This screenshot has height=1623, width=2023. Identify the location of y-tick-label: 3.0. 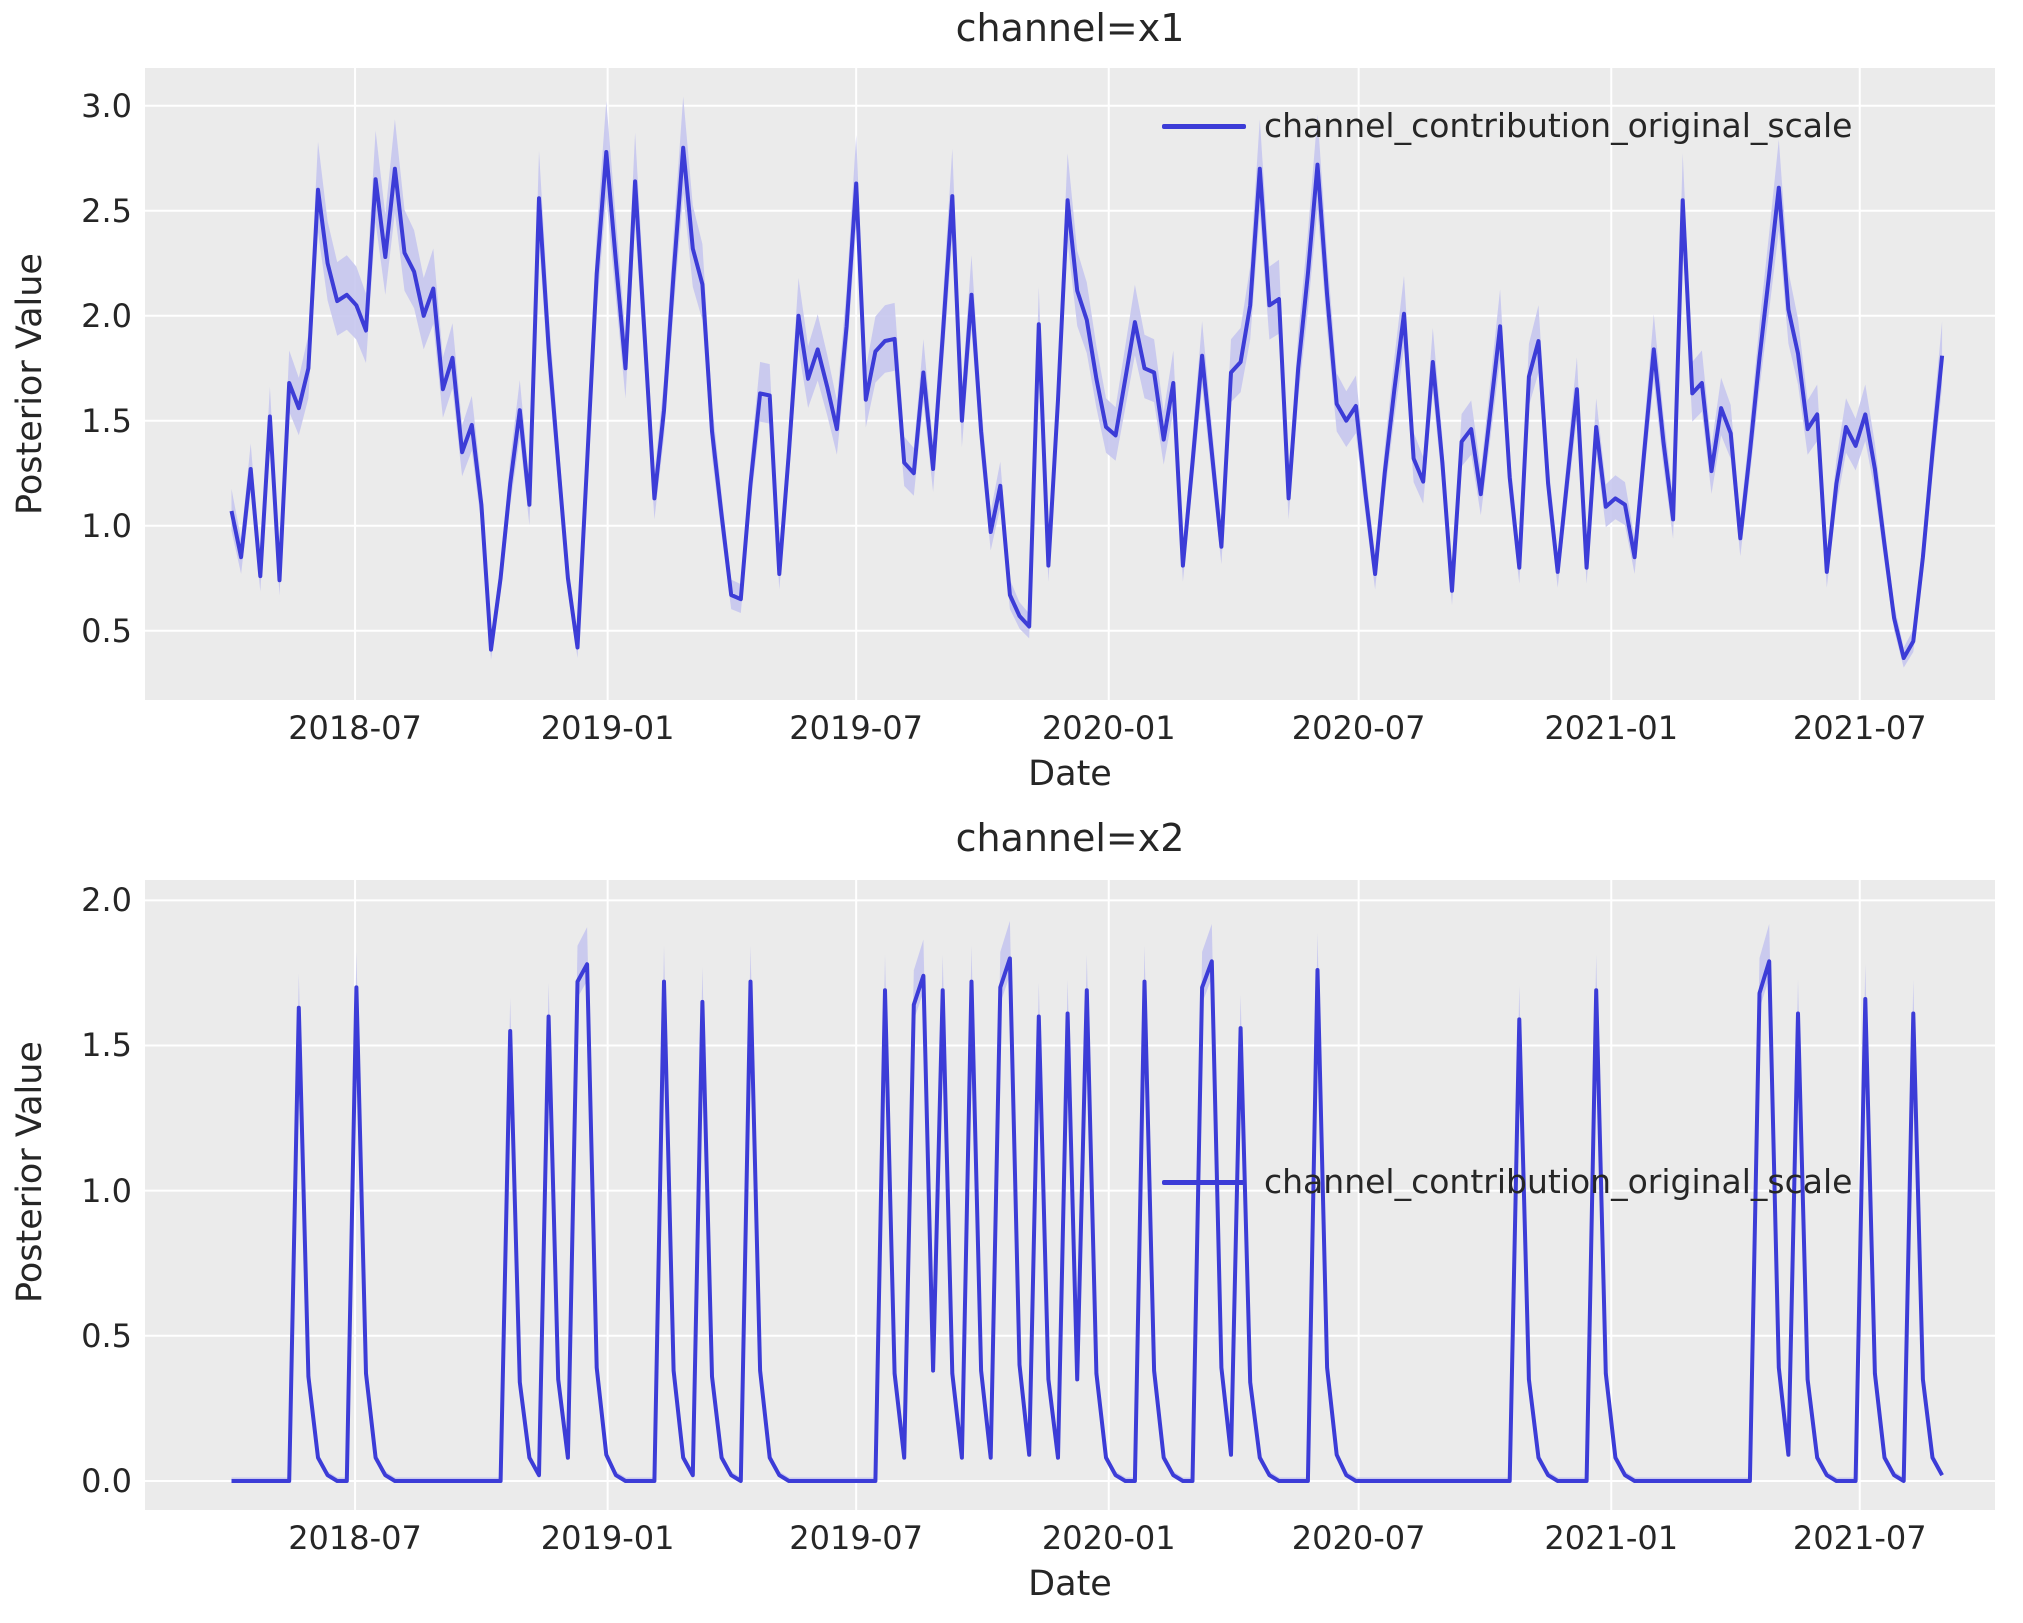
(106, 105).